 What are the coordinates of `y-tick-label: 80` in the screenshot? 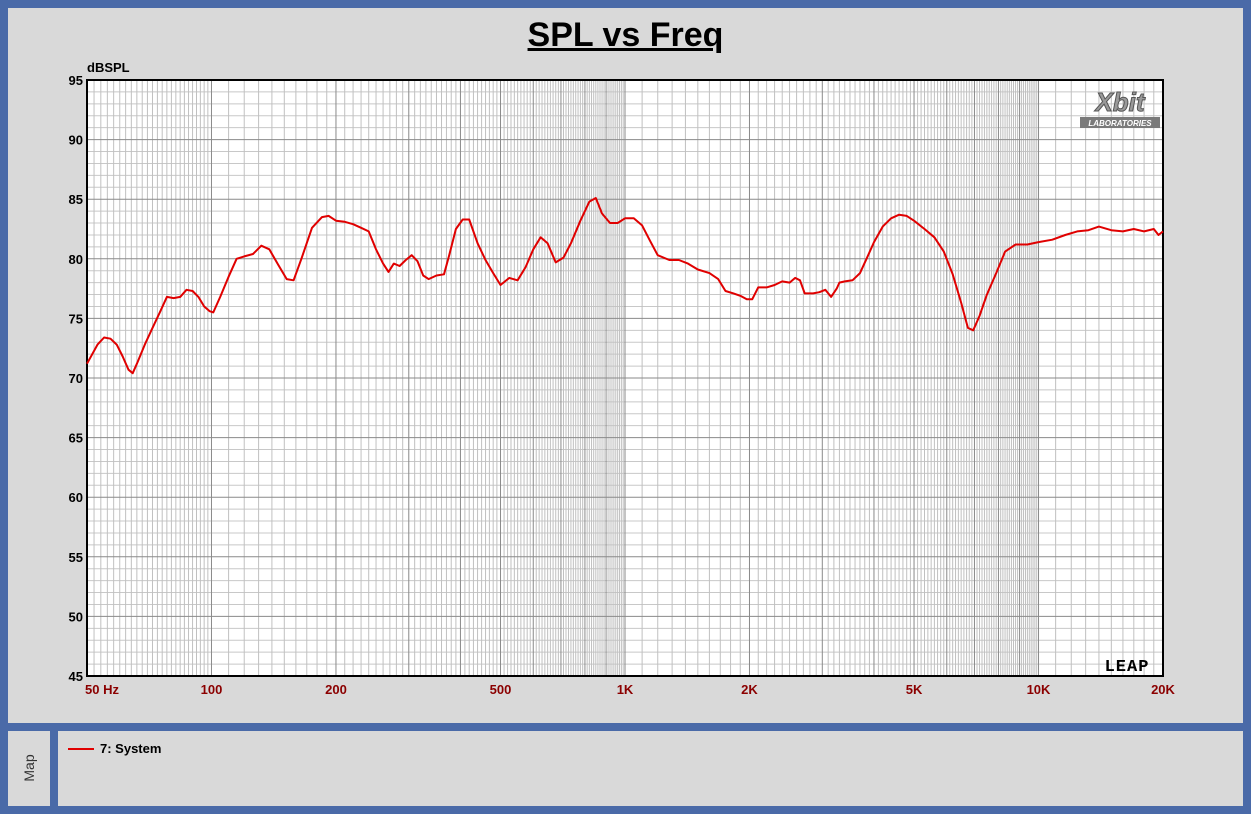 It's located at (76, 259).